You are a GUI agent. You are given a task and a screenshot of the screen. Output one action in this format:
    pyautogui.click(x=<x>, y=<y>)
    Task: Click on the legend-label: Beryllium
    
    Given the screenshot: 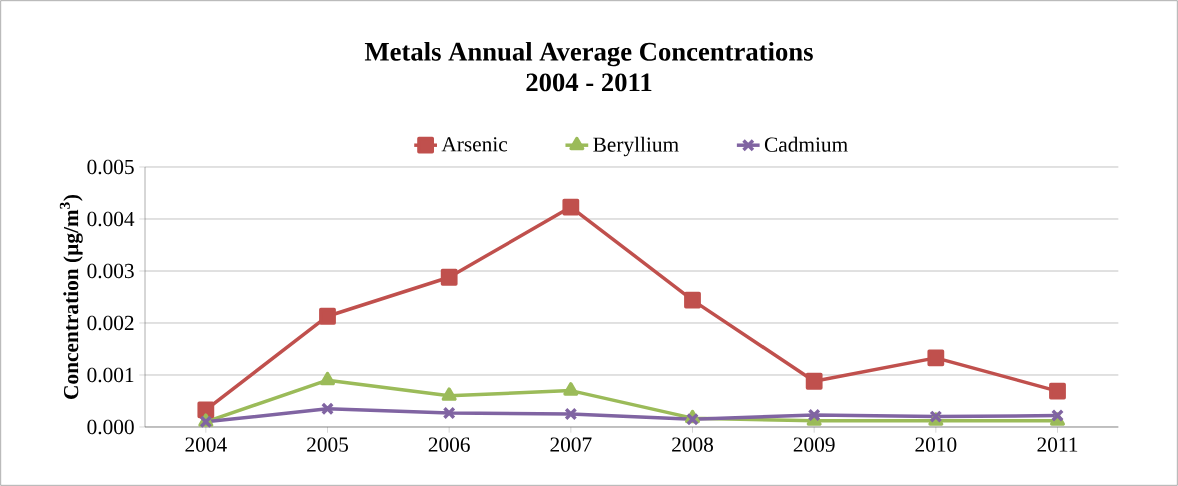 What is the action you would take?
    pyautogui.click(x=636, y=146)
    